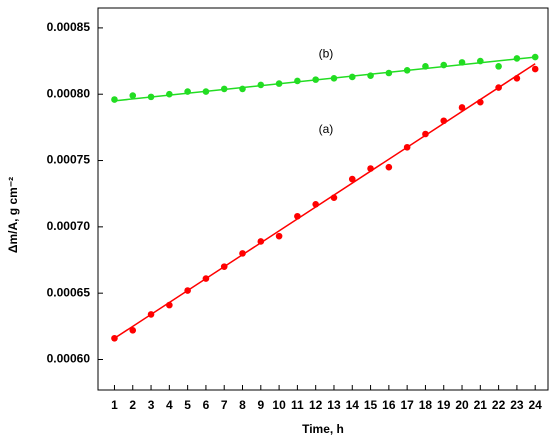 The height and width of the screenshot is (441, 550). Describe the element at coordinates (316, 405) in the screenshot. I see `x-tick-label: 12` at that location.